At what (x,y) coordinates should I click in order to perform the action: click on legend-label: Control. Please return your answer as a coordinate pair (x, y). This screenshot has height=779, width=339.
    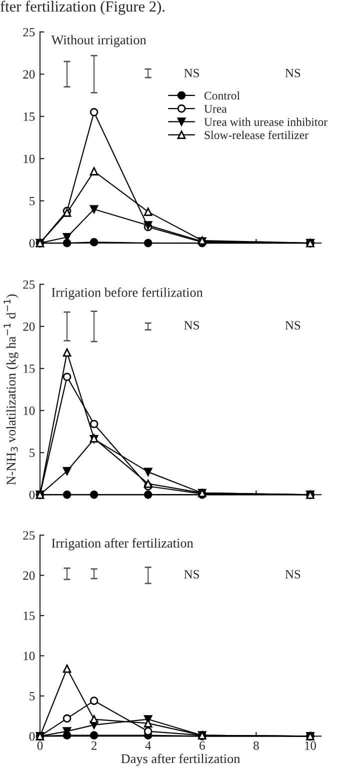
    Looking at the image, I should click on (222, 95).